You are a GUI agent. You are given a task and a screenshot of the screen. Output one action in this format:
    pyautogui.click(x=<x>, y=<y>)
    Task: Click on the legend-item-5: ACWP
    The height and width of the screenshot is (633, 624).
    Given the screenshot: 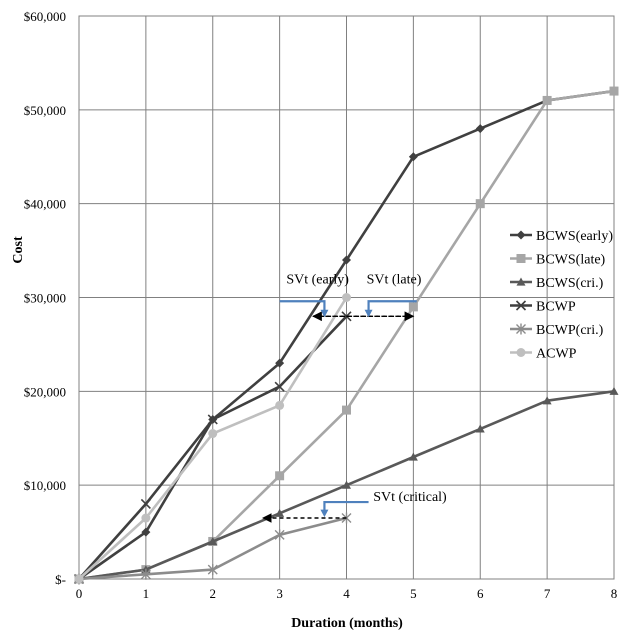 What is the action you would take?
    pyautogui.click(x=543, y=354)
    